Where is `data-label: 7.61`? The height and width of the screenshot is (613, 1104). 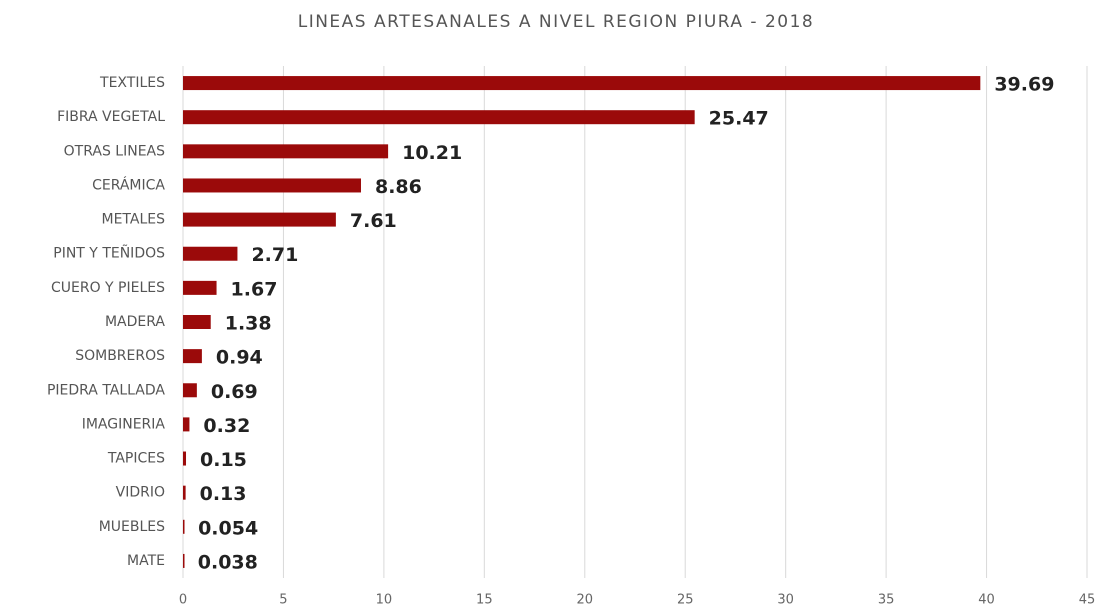
data-label: 7.61 is located at coordinates (373, 221).